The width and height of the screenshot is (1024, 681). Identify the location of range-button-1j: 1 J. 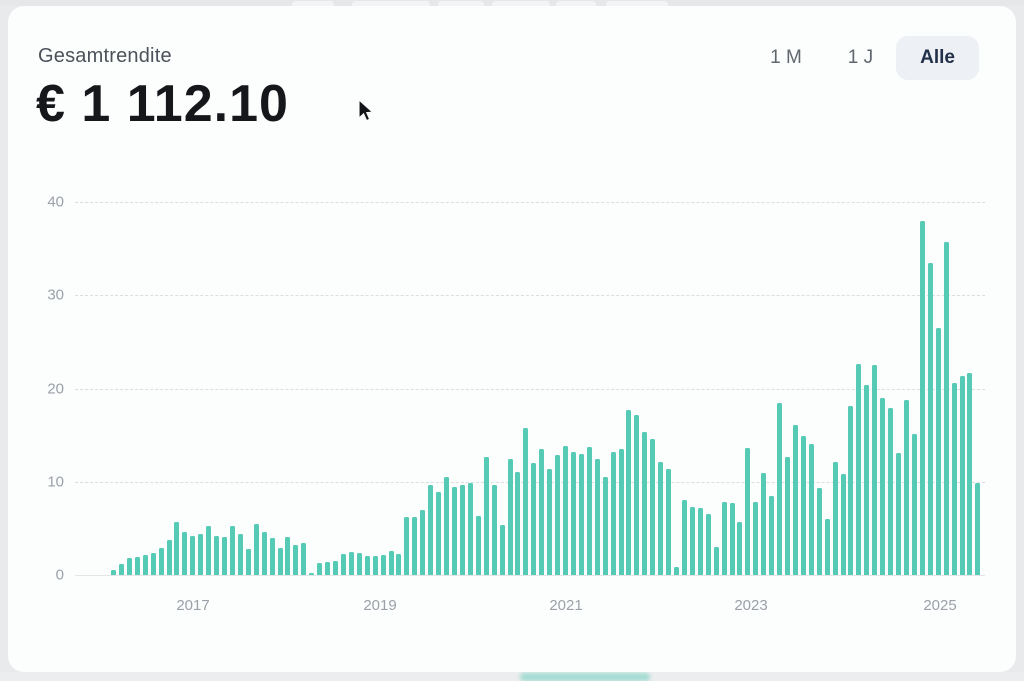
(860, 58).